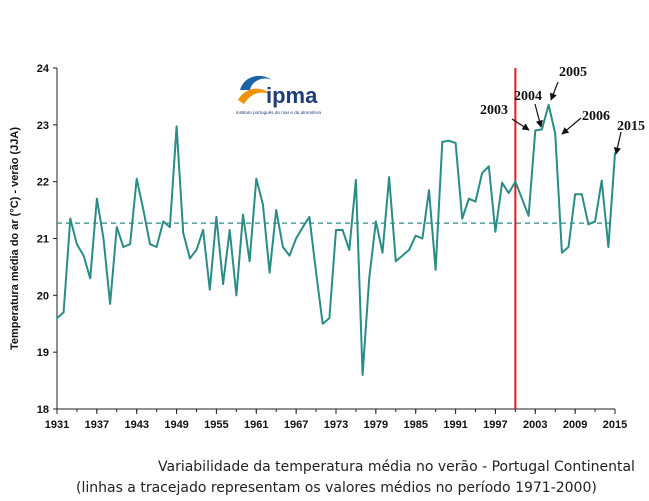 The height and width of the screenshot is (501, 649). What do you see at coordinates (554, 91) in the screenshot?
I see `annotation-arrow-2005` at bounding box center [554, 91].